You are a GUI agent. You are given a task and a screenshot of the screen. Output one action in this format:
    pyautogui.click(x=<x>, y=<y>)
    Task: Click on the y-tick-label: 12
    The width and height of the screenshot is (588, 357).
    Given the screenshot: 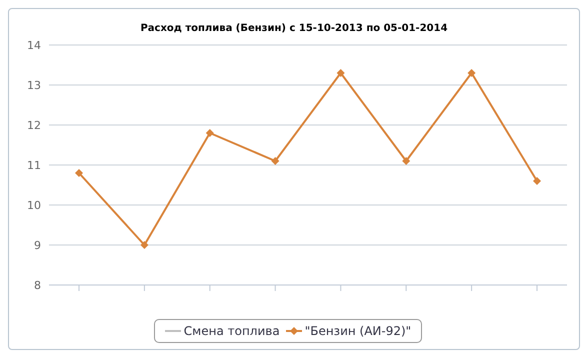 What is the action you would take?
    pyautogui.click(x=34, y=125)
    